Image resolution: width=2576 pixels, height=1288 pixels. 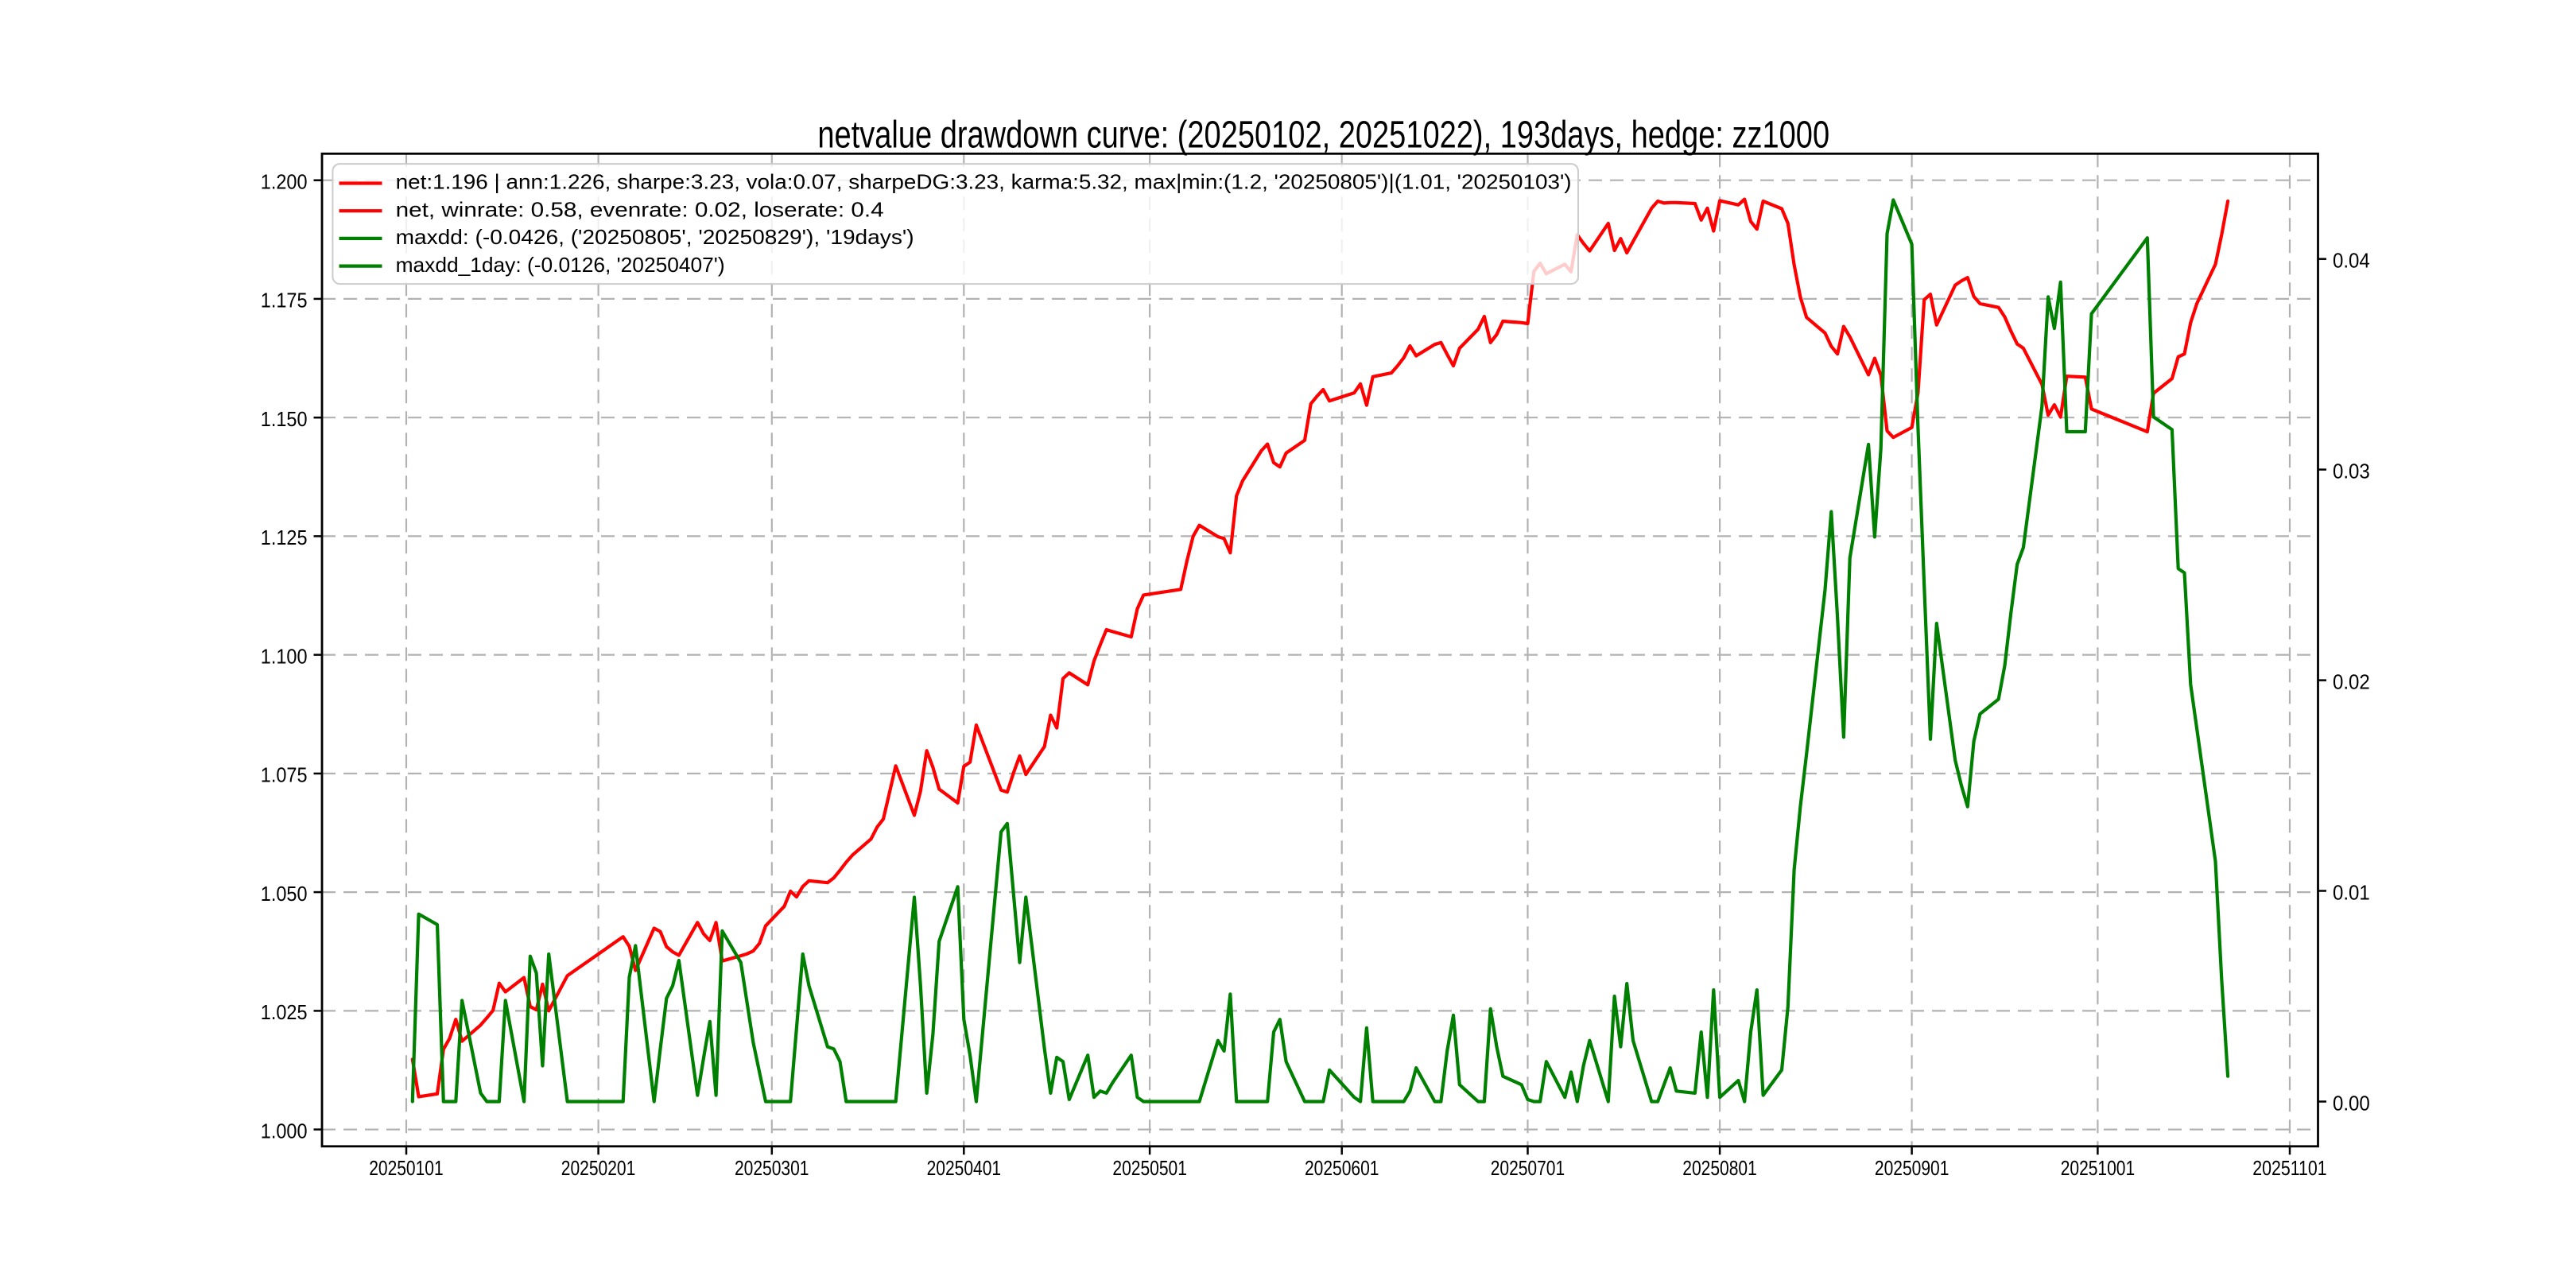 I want to click on svg-text: 1.125, so click(x=284, y=538).